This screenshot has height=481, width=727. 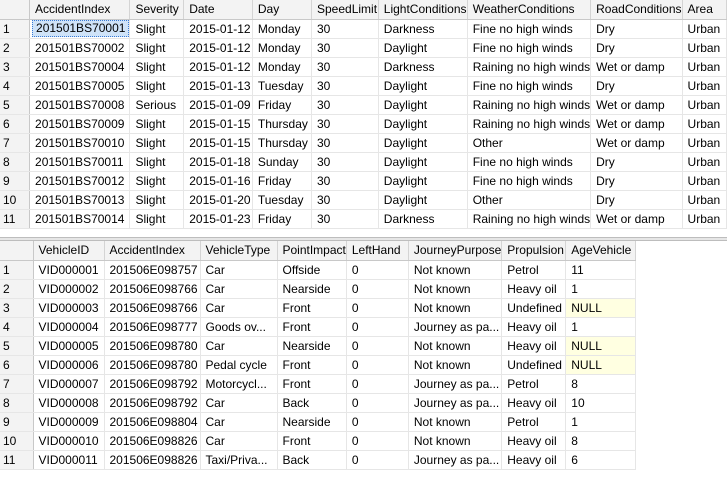 I want to click on table-cell: Car, so click(x=239, y=441).